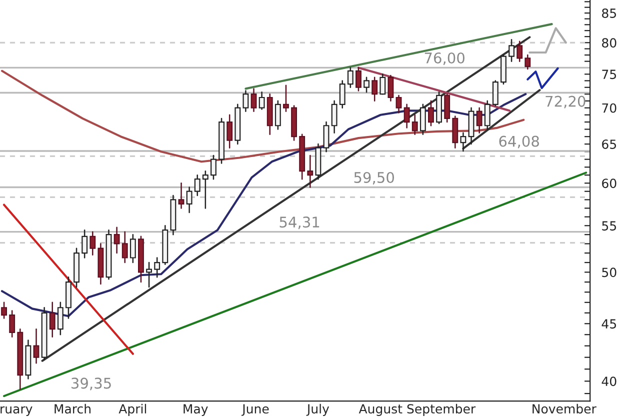 The image size is (640, 420). I want to click on x-tick-label: August, so click(380, 410).